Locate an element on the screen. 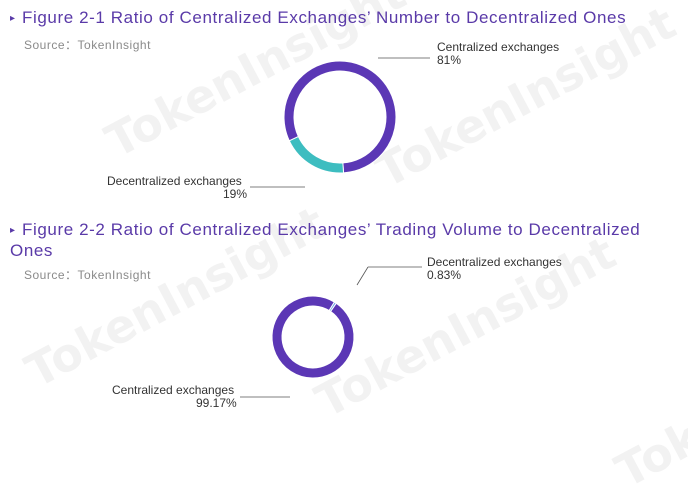  slice-value-label: 0.83% is located at coordinates (444, 275).